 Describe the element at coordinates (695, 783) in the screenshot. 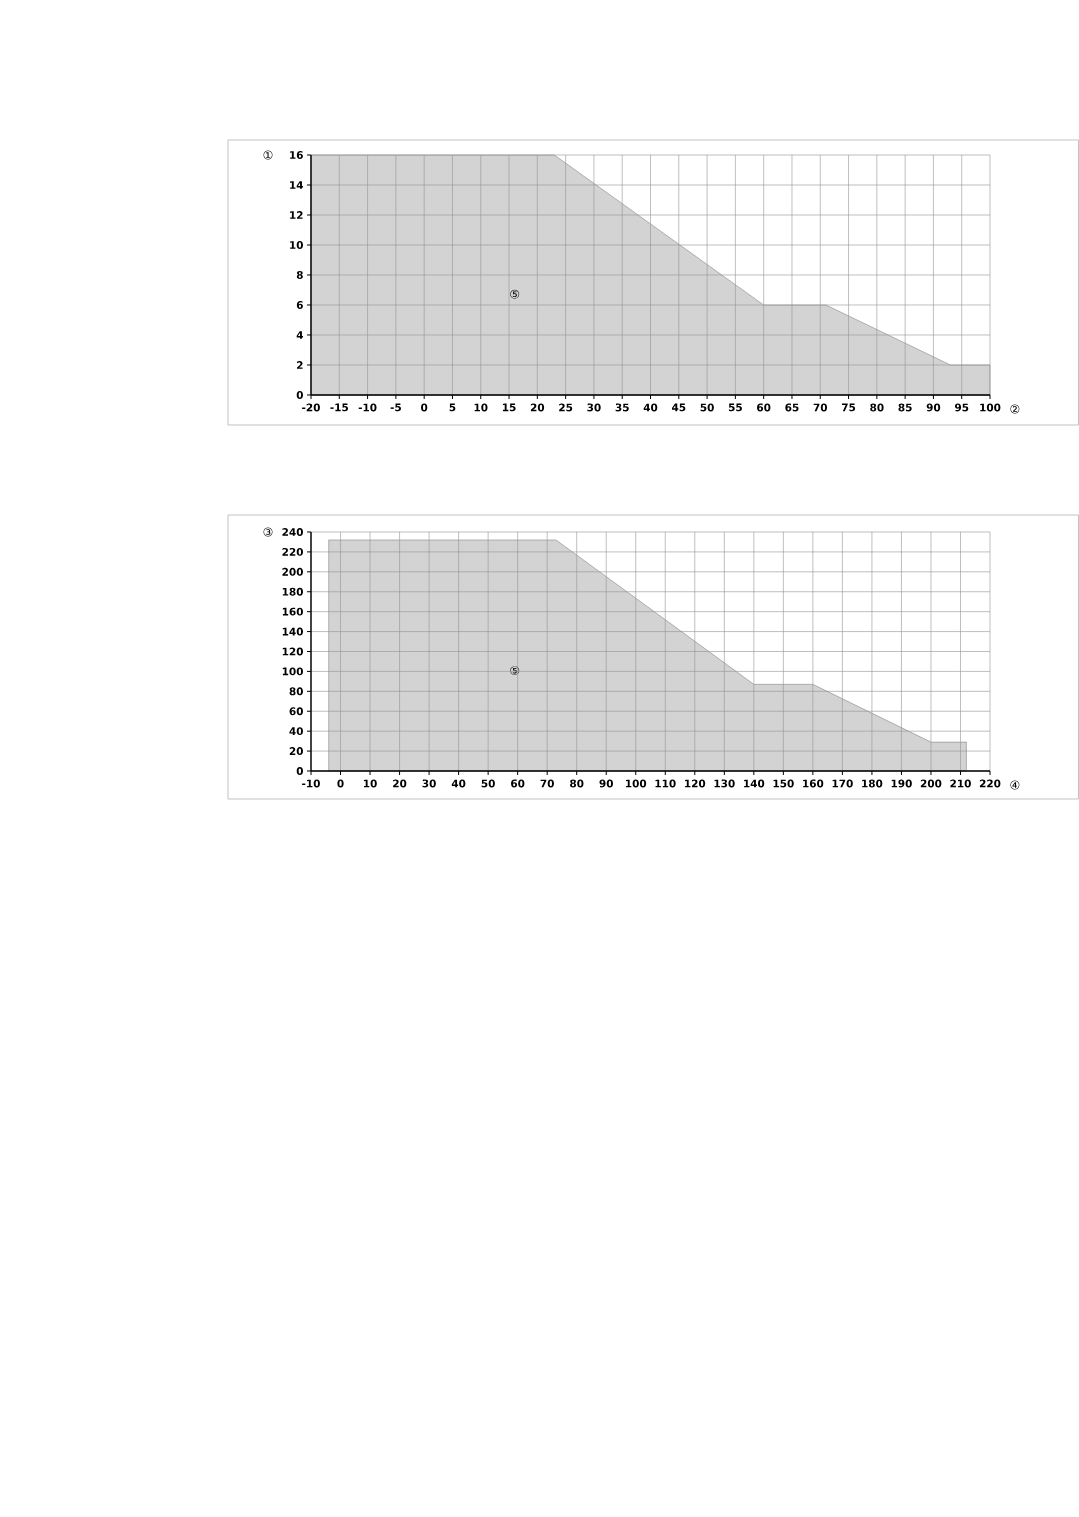

I see `x-tick-label: 120` at that location.